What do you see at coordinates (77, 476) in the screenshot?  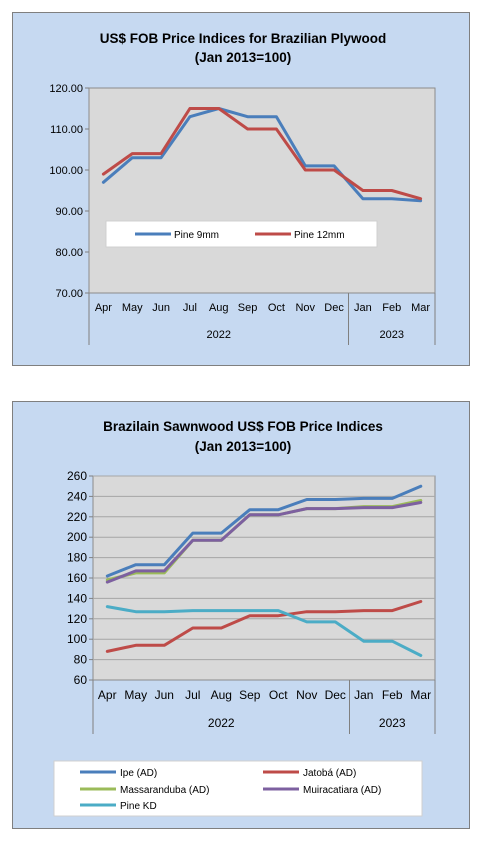 I see `y-tick-label: 260` at bounding box center [77, 476].